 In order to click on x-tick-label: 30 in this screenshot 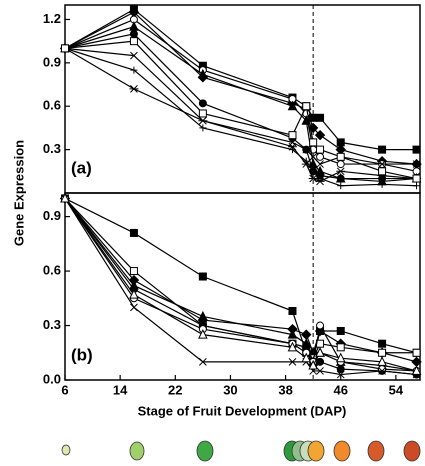, I will do `click(230, 389)`.